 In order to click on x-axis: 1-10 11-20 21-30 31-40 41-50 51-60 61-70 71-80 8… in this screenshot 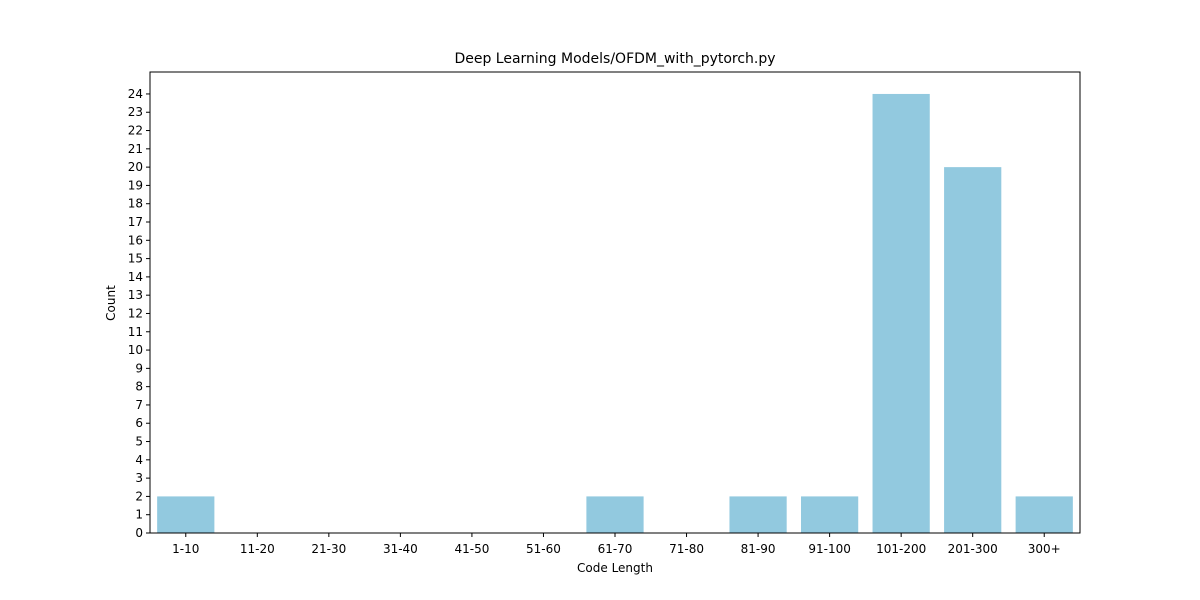, I will do `click(616, 544)`.